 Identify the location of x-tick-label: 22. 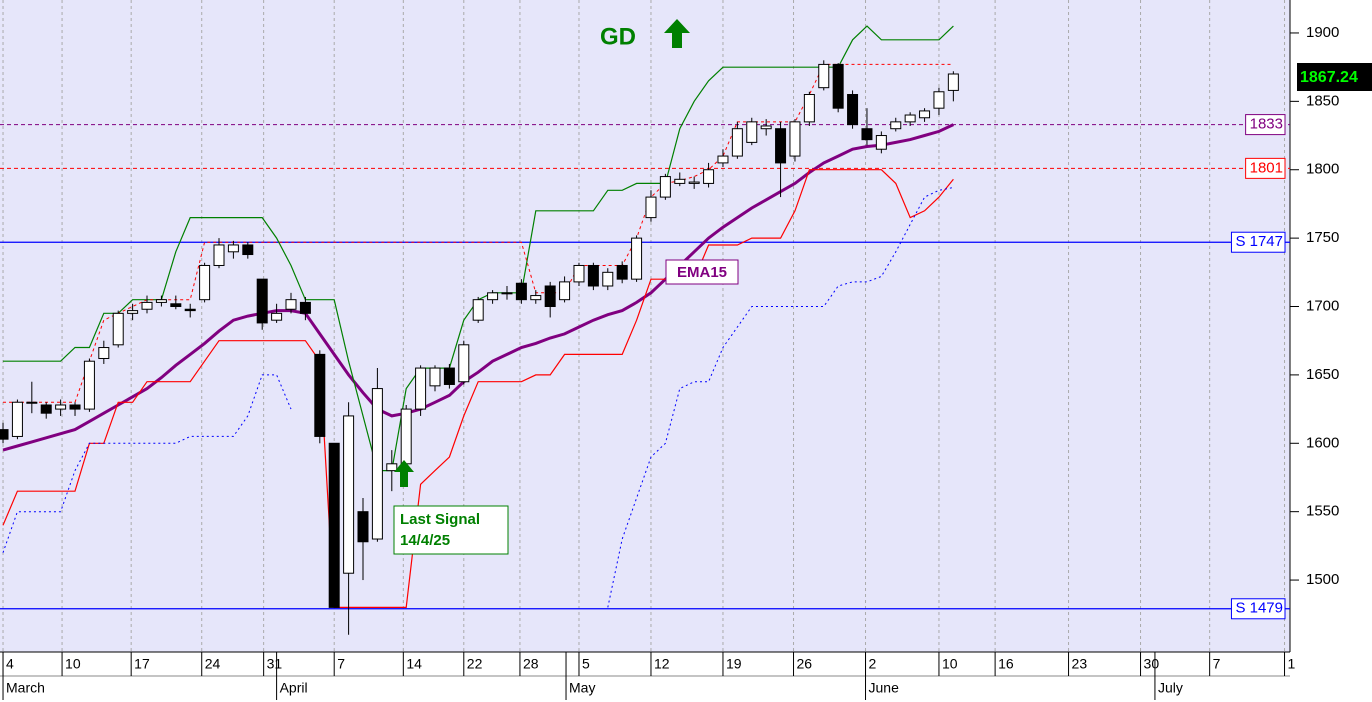
(475, 664).